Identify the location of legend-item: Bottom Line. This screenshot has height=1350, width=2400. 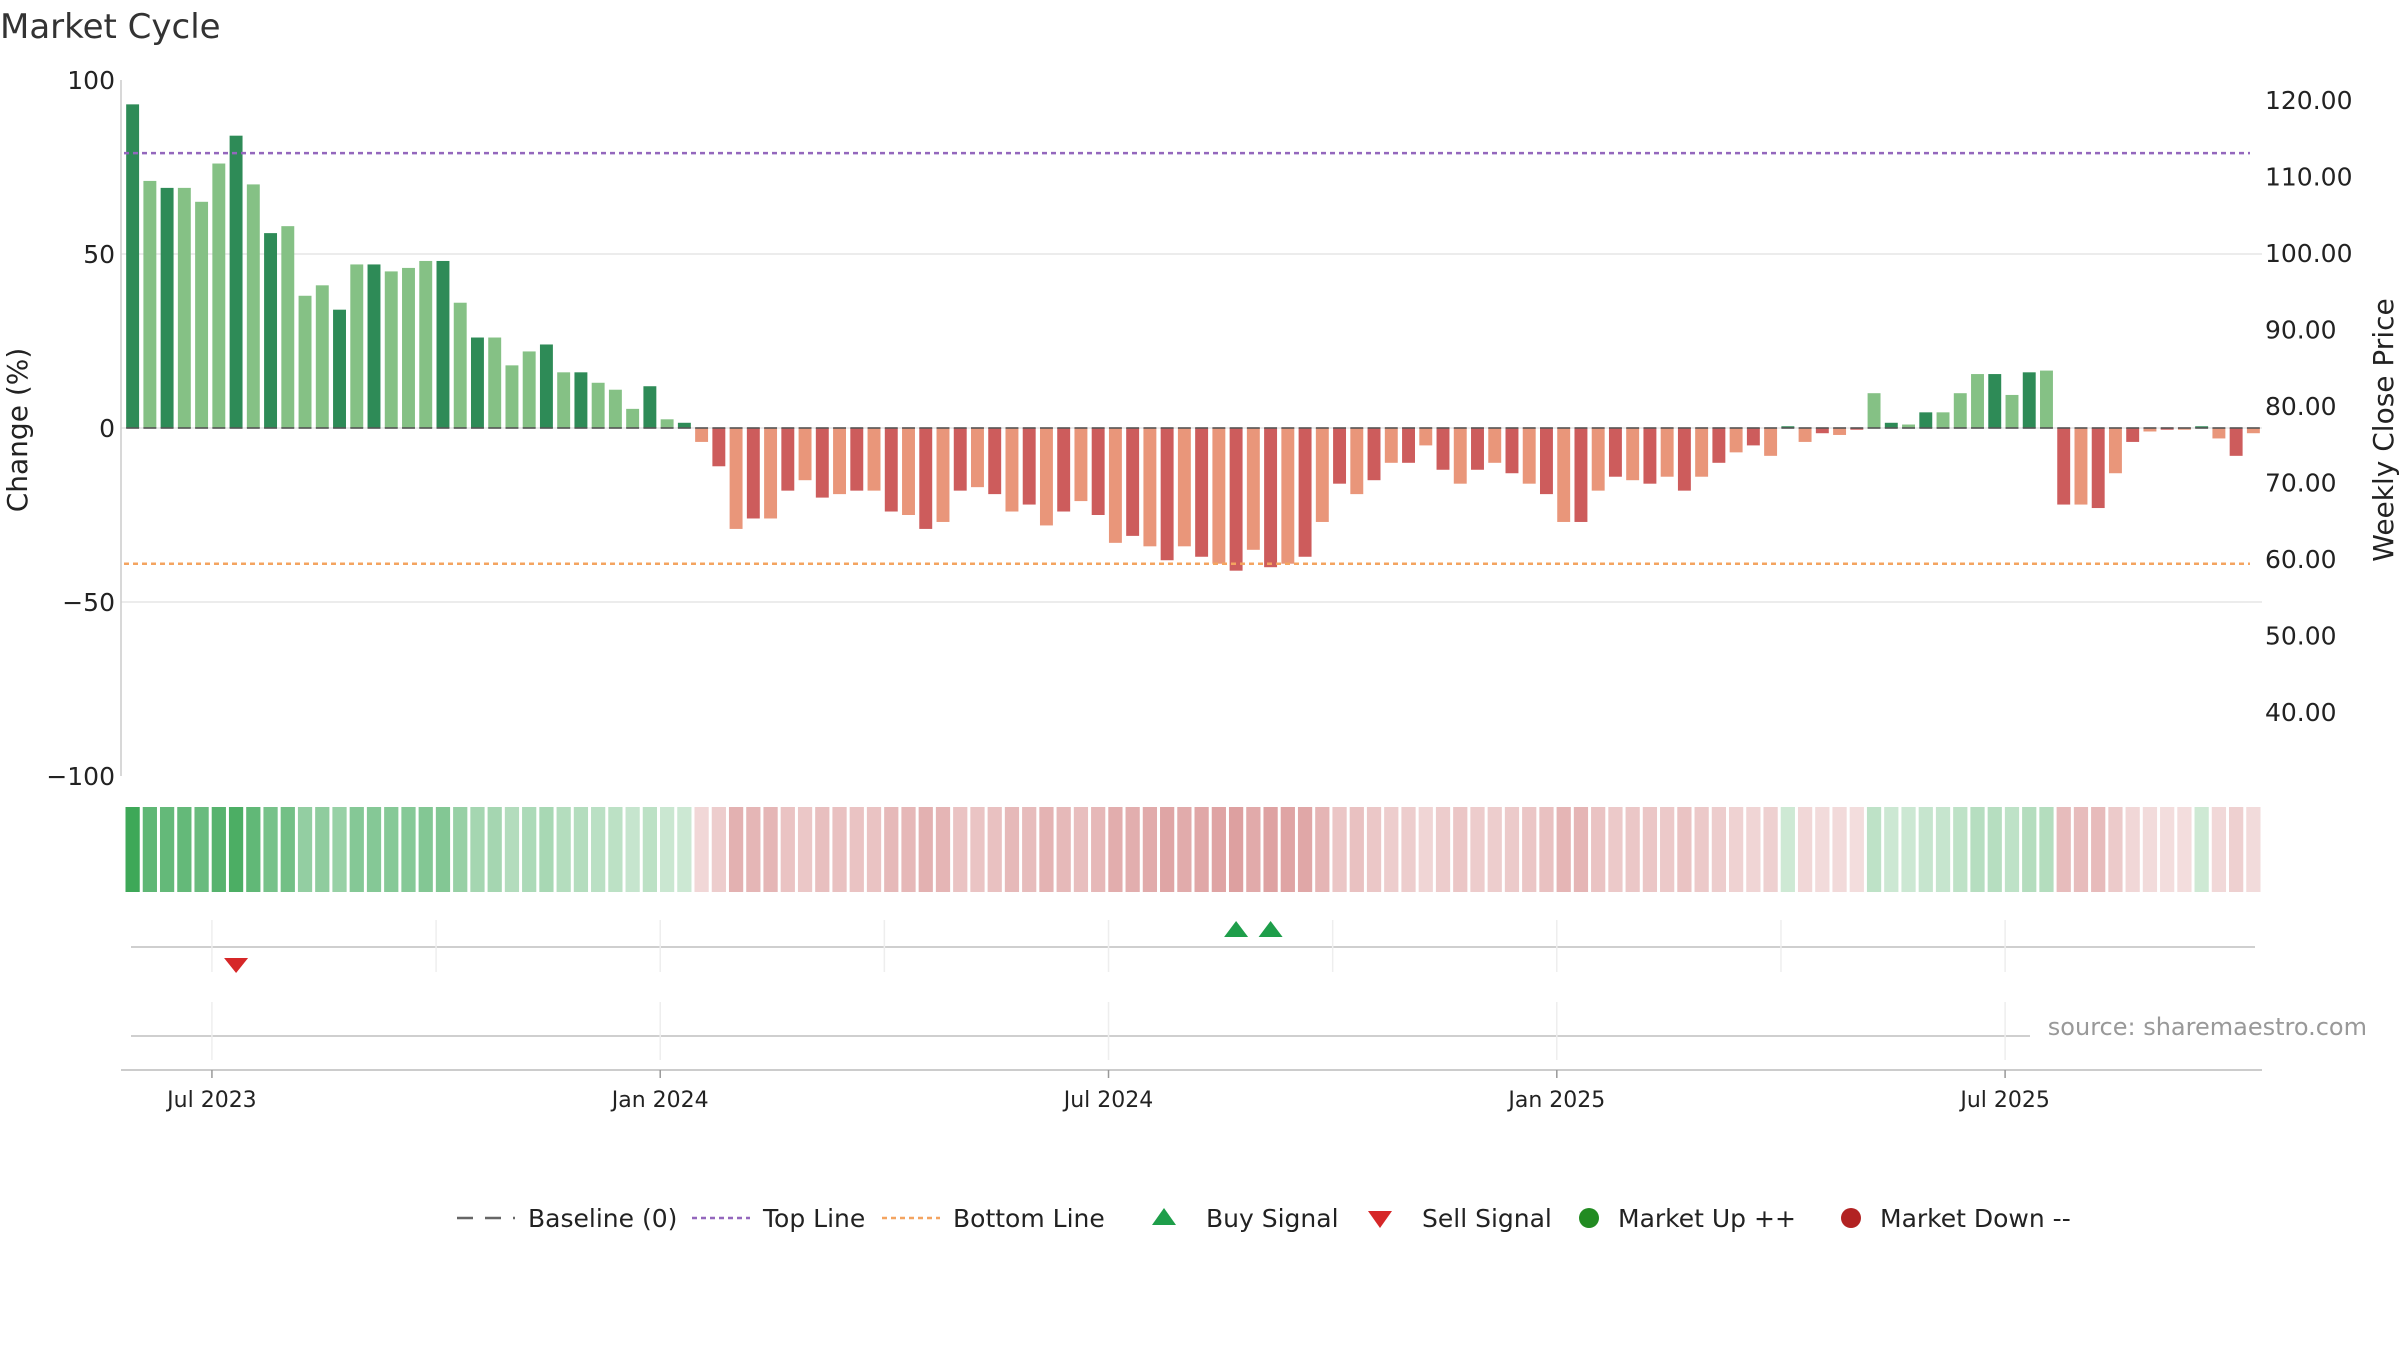
(993, 1218).